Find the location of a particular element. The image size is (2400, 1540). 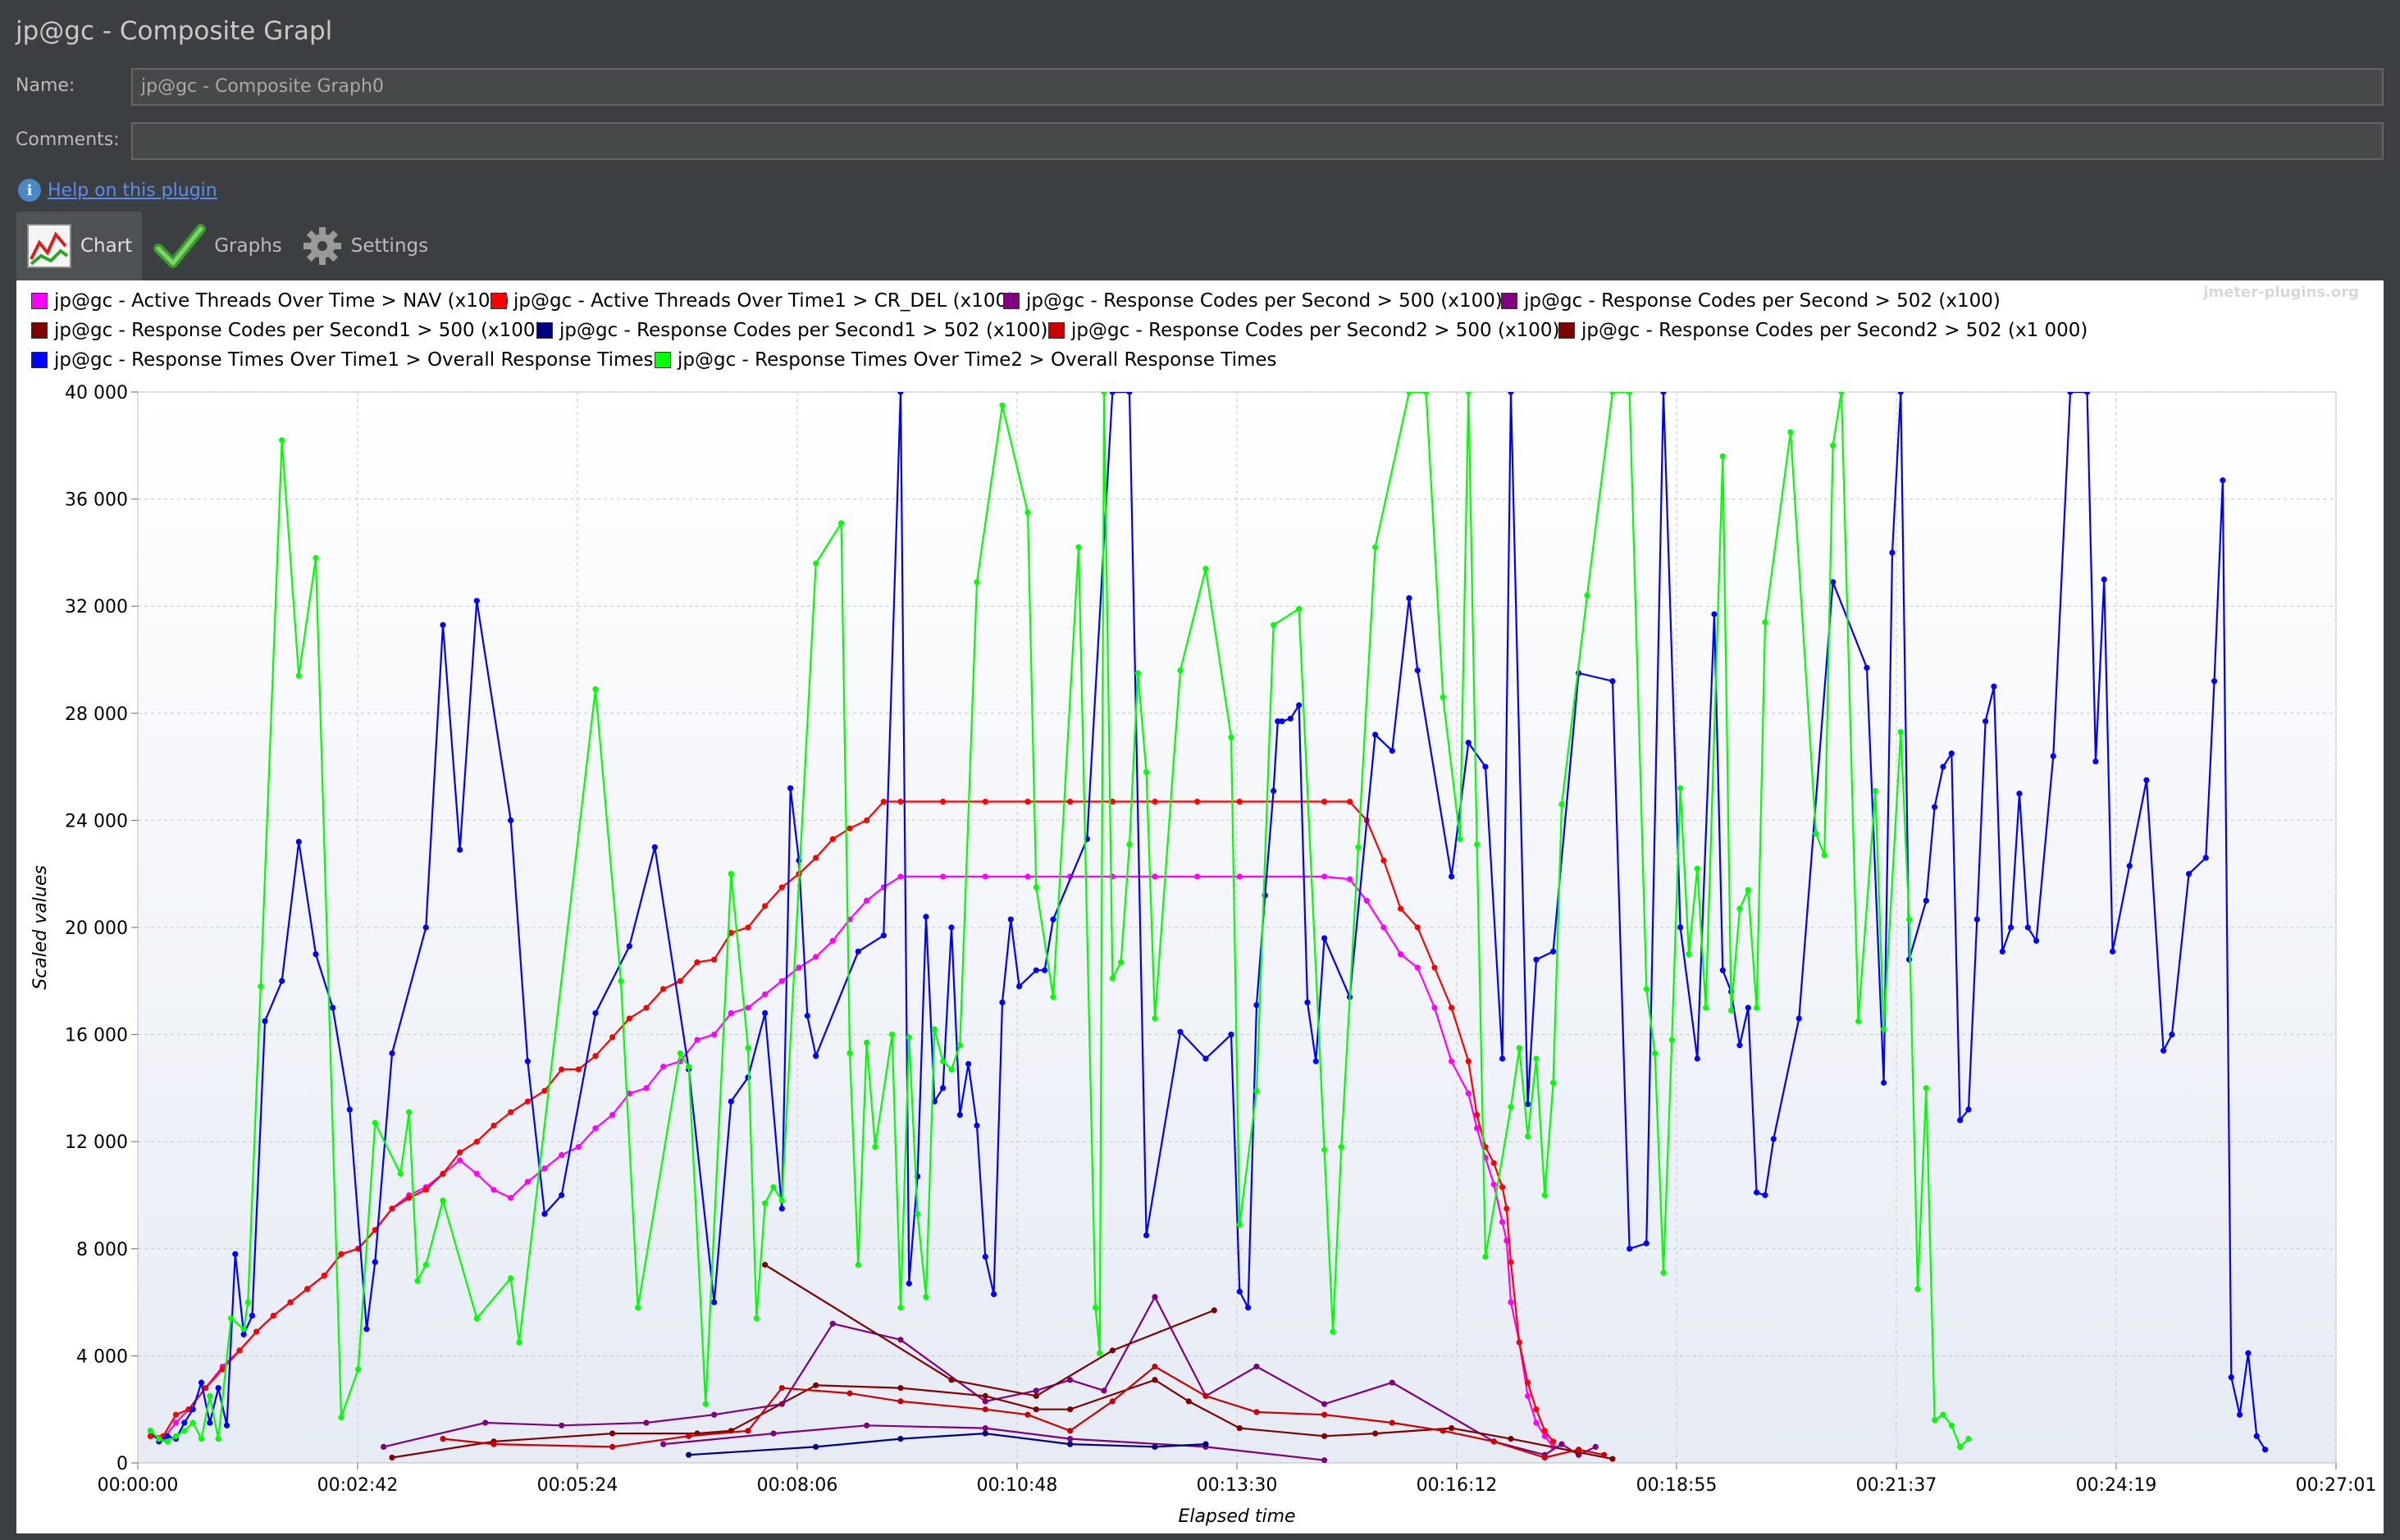

tab-settings-label: Settings is located at coordinates (390, 246).